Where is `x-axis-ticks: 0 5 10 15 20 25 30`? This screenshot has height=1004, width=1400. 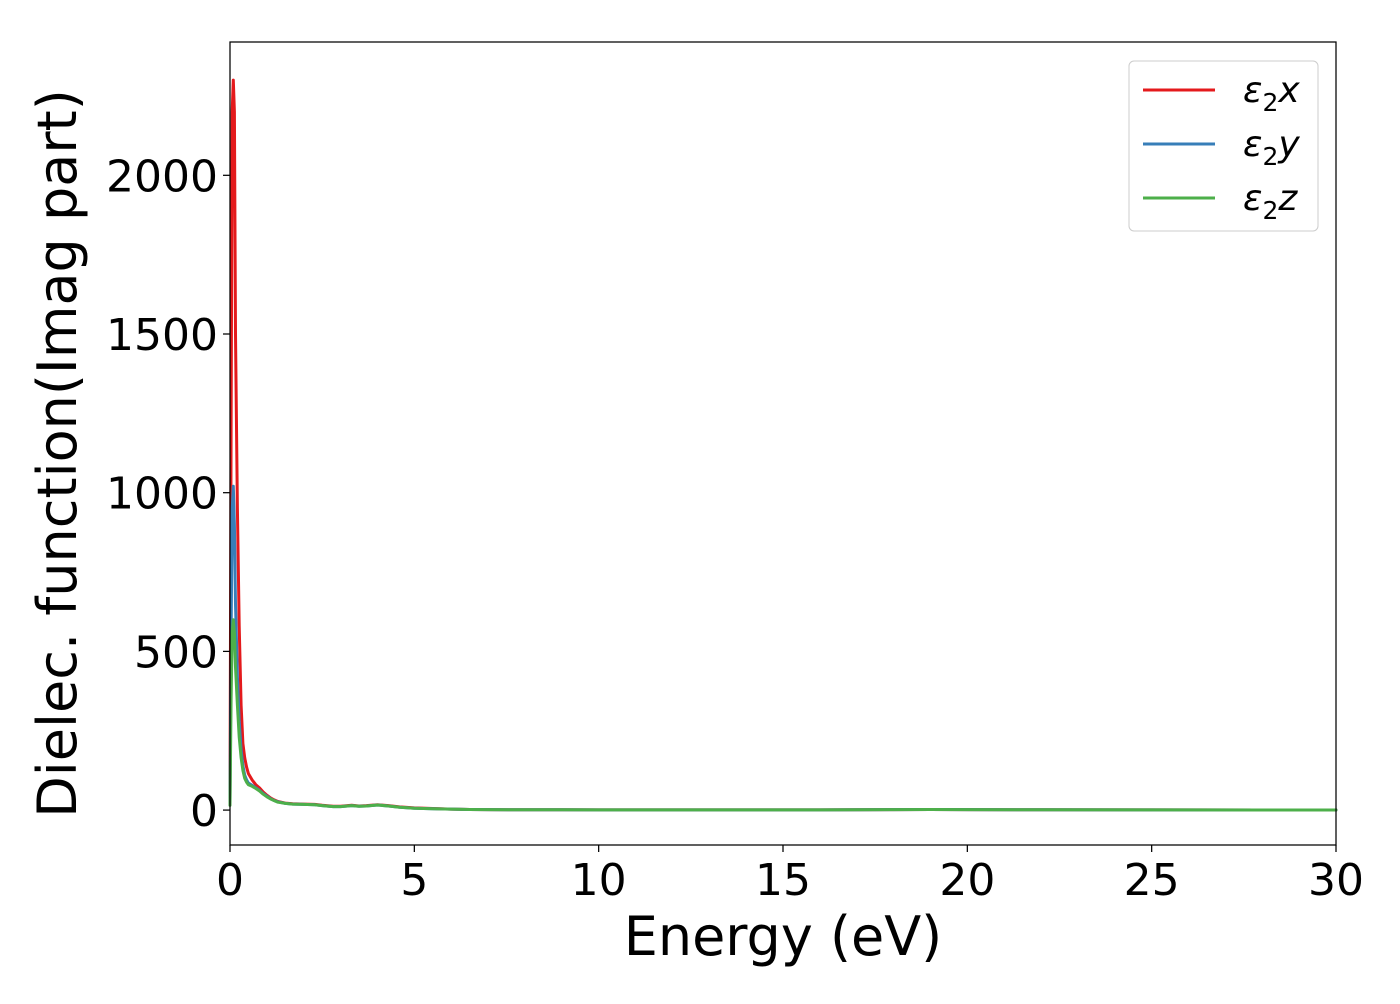 x-axis-ticks: 0 5 10 15 20 25 30 is located at coordinates (790, 875).